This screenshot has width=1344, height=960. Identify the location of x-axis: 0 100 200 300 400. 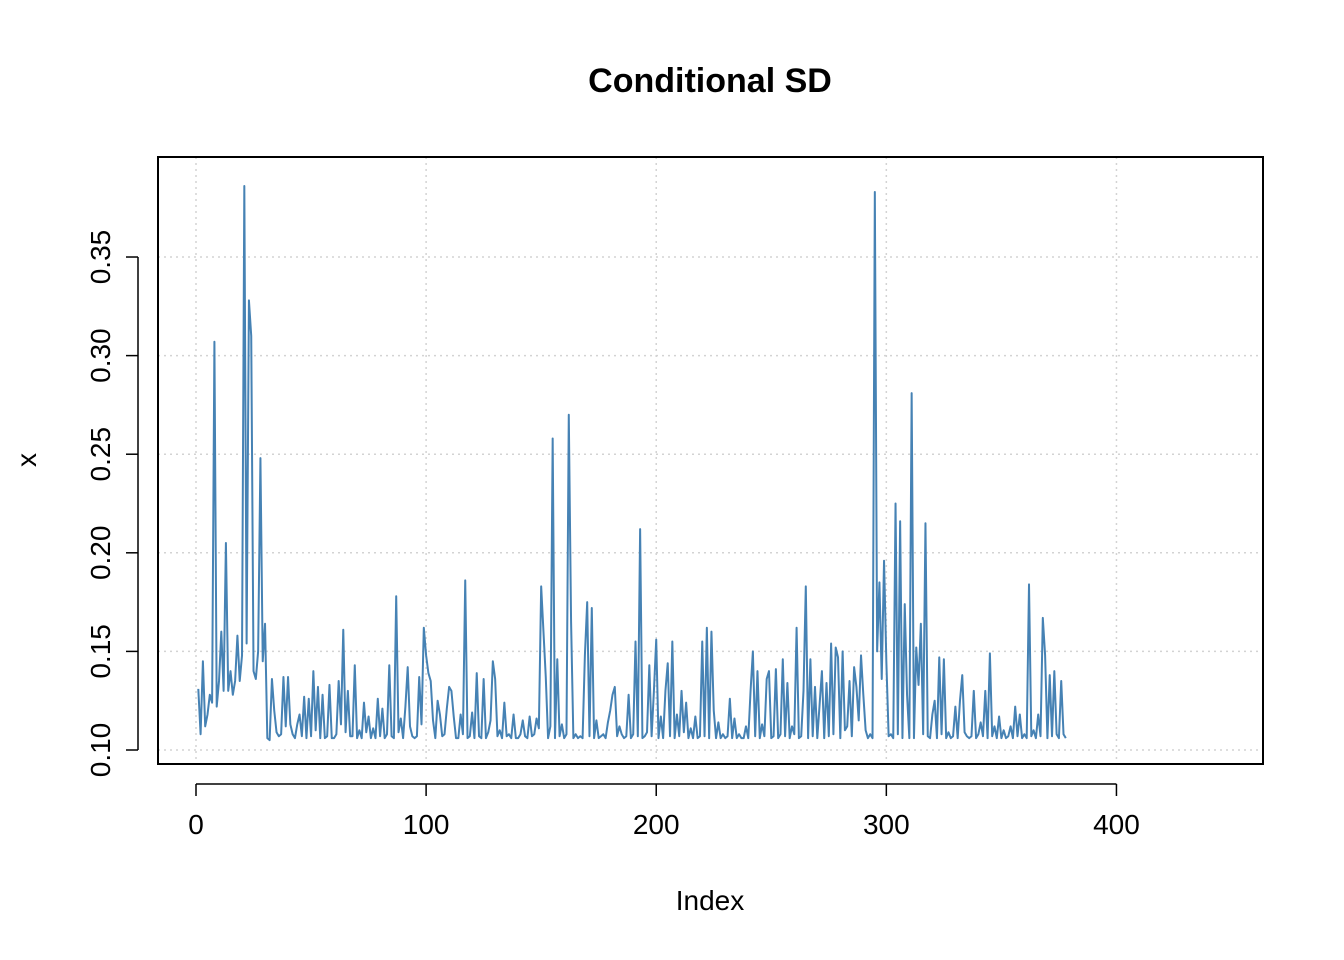
(664, 811).